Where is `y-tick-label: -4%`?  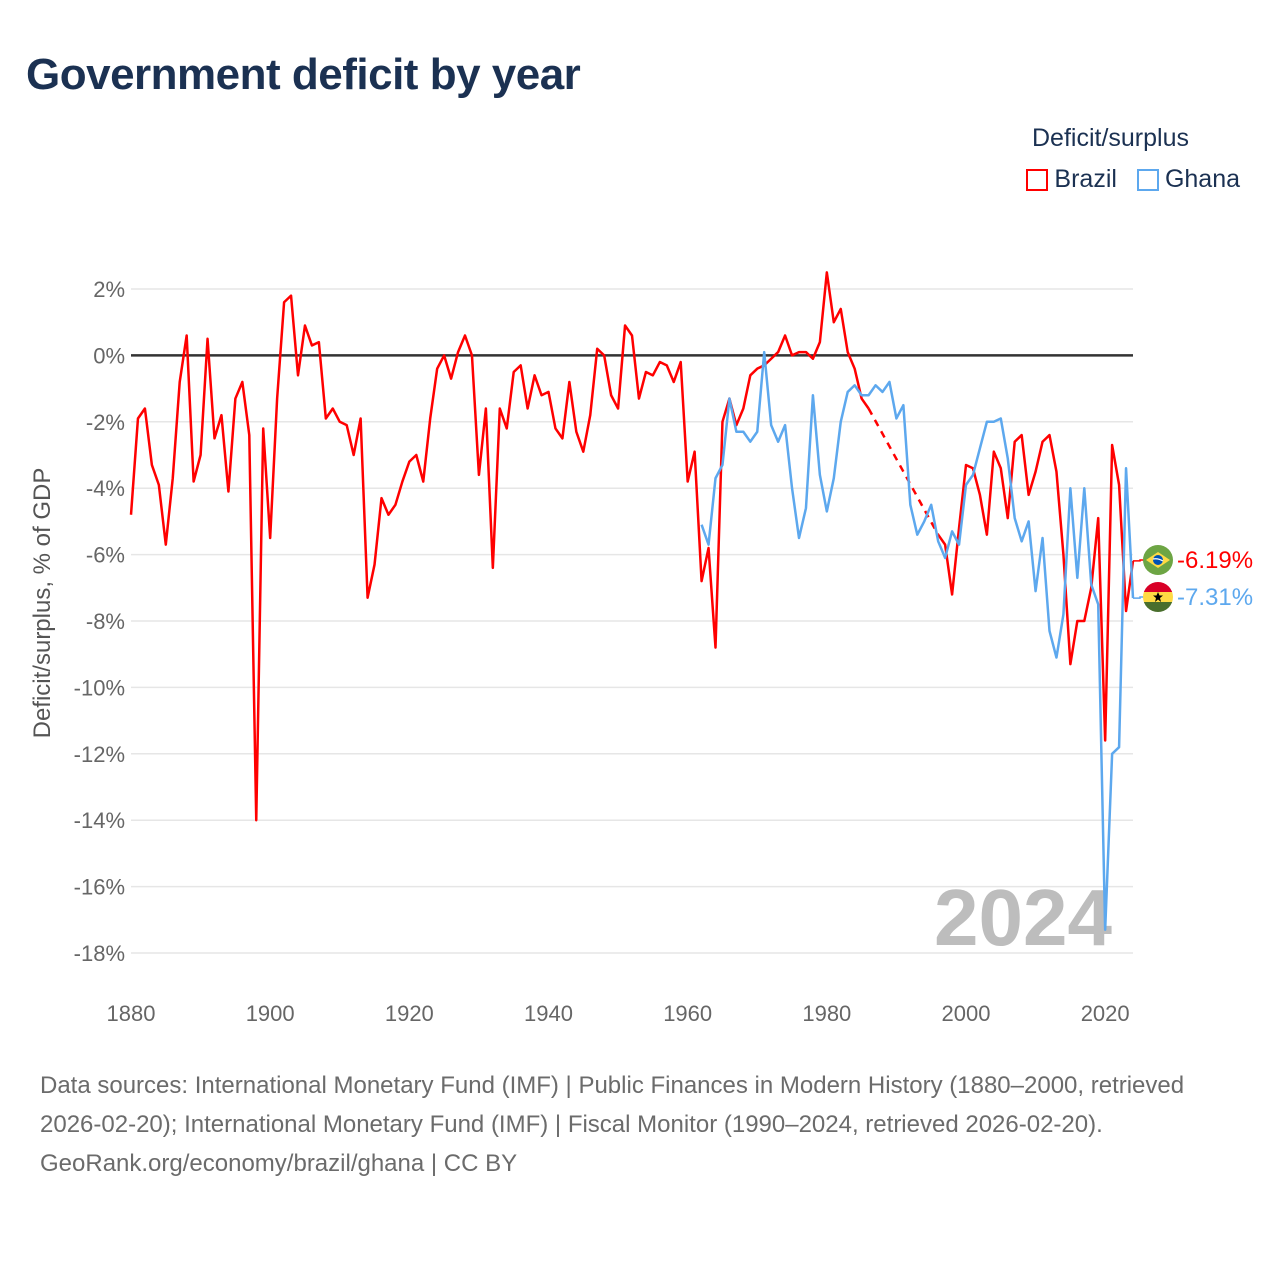 y-tick-label: -4% is located at coordinates (105, 488).